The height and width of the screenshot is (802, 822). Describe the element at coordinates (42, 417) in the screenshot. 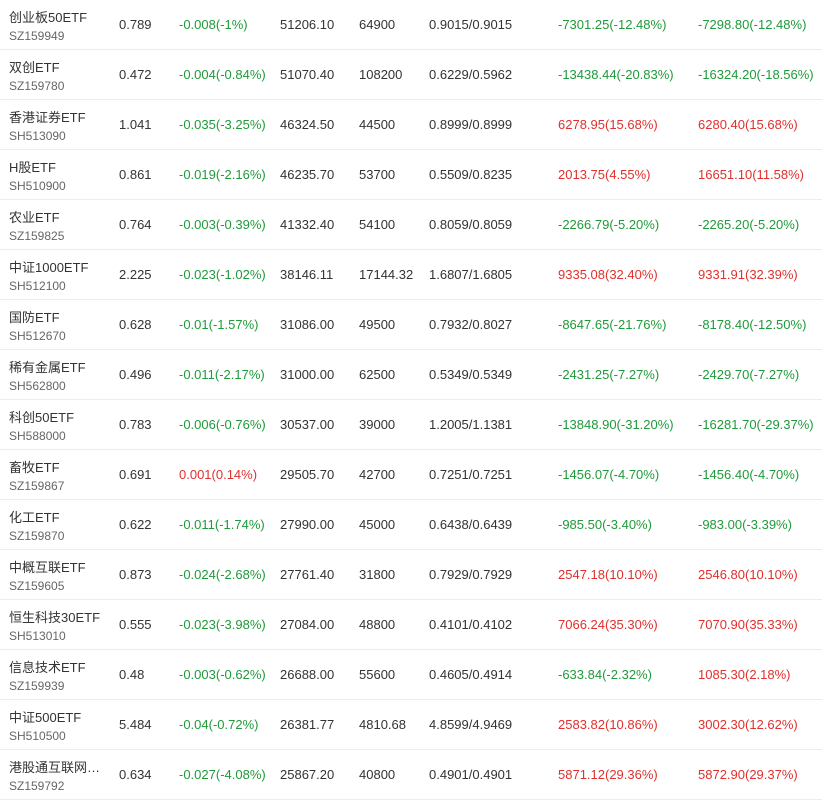

I see `fund-name: 科创50ETF` at that location.